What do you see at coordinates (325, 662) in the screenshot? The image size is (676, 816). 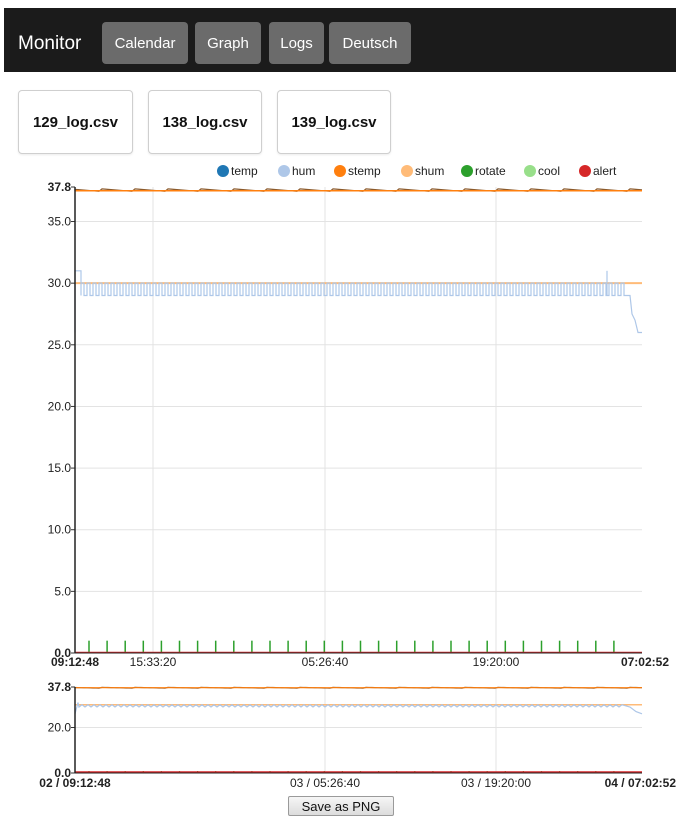 I see `main-x-tick-label: 05:26:40` at bounding box center [325, 662].